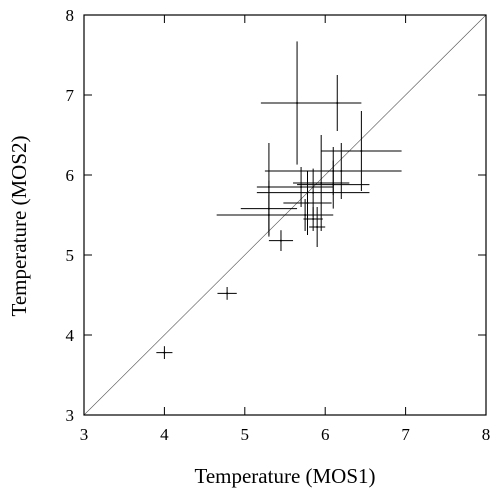  I want to click on y-tick-label: 8, so click(70, 15).